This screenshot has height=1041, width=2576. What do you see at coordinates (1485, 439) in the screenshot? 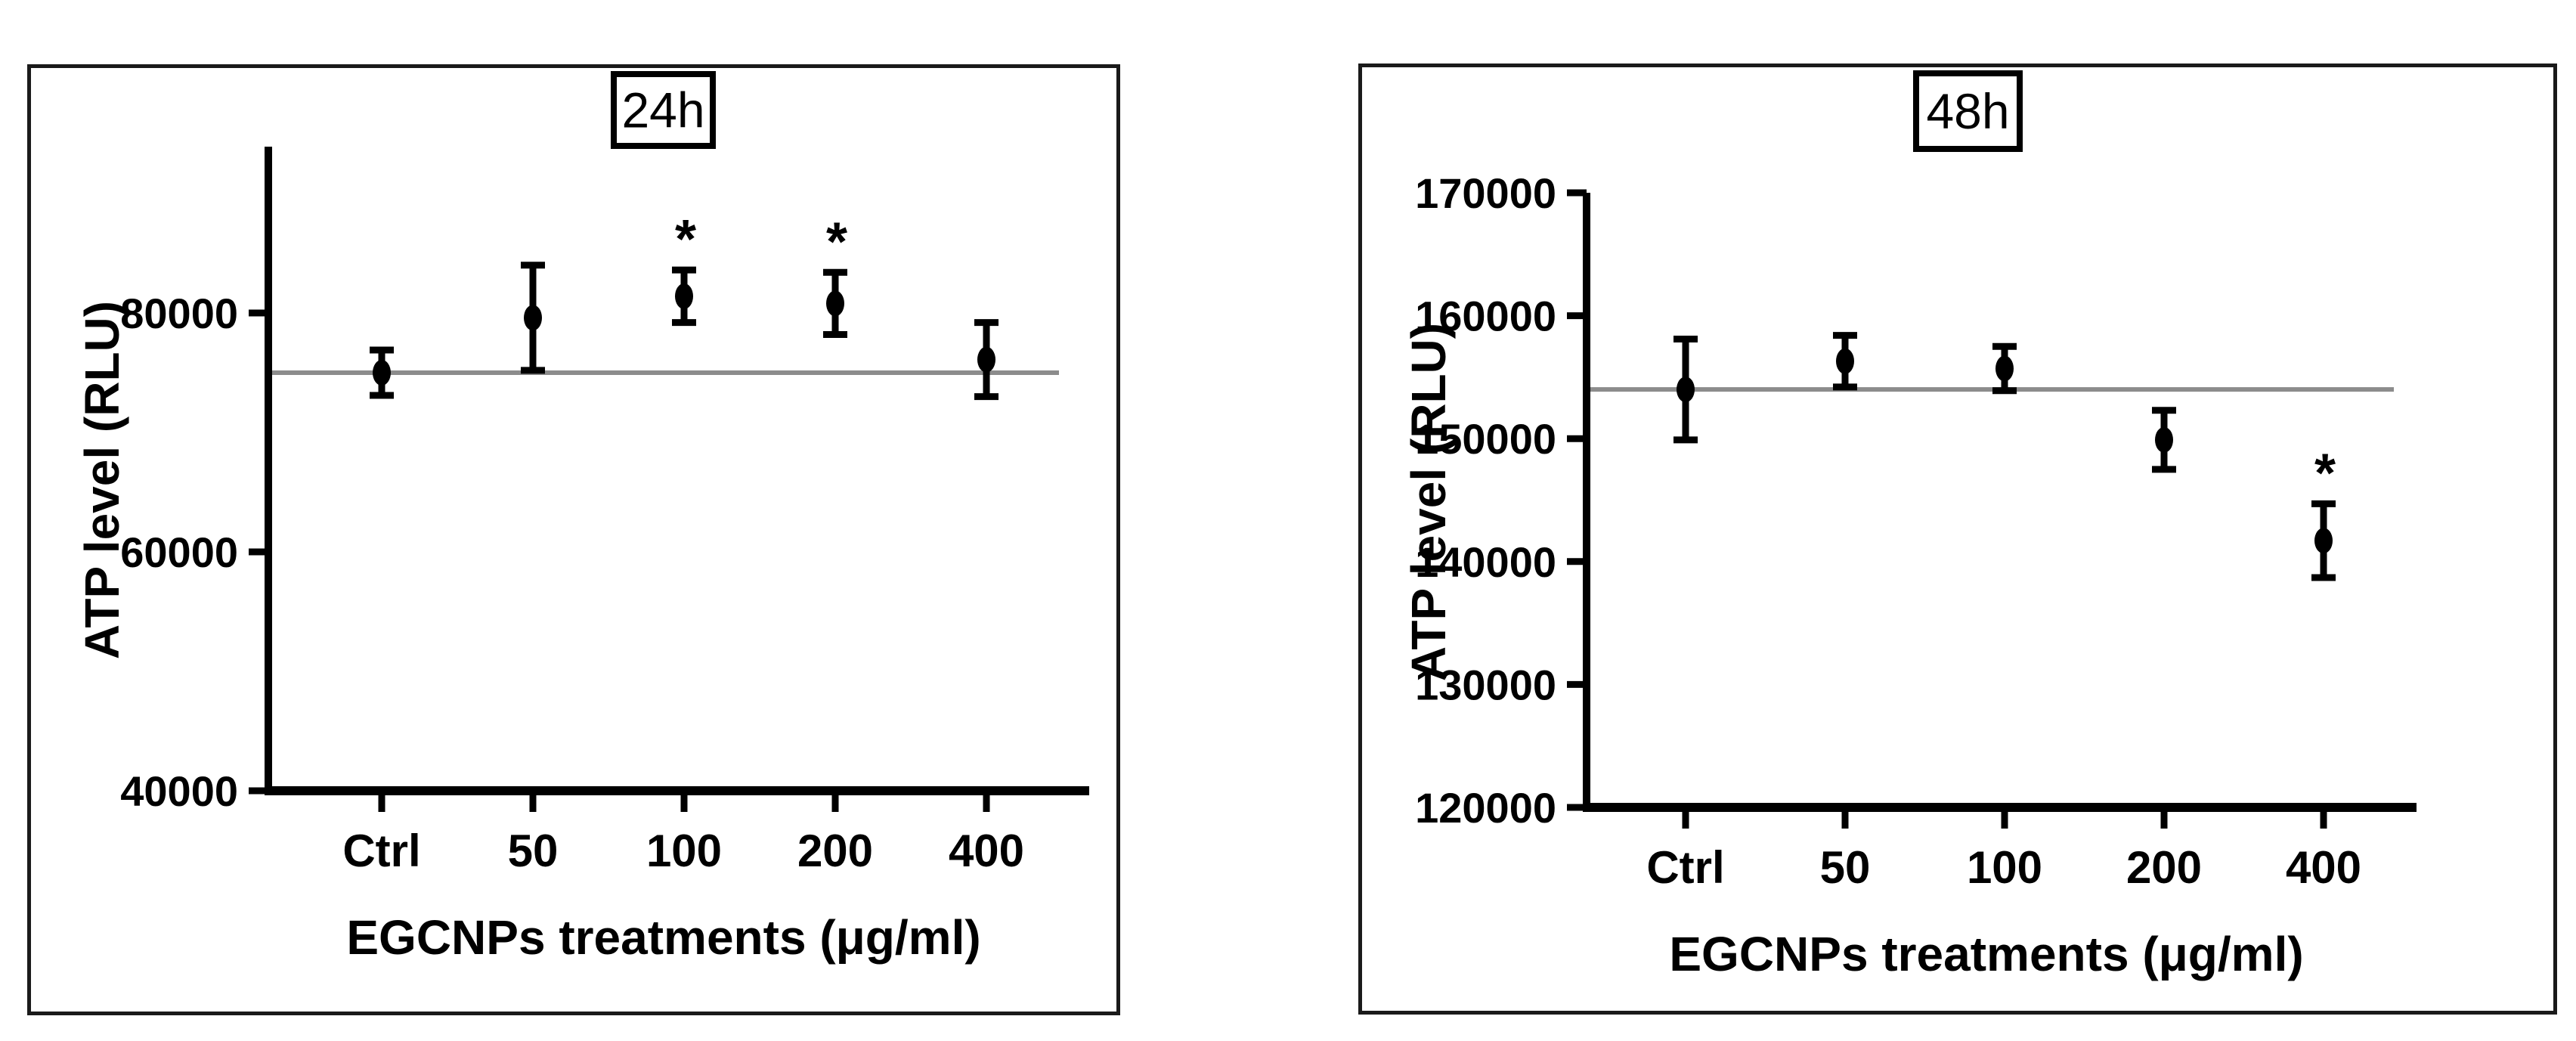
I see `y-tick-label: 150000` at bounding box center [1485, 439].